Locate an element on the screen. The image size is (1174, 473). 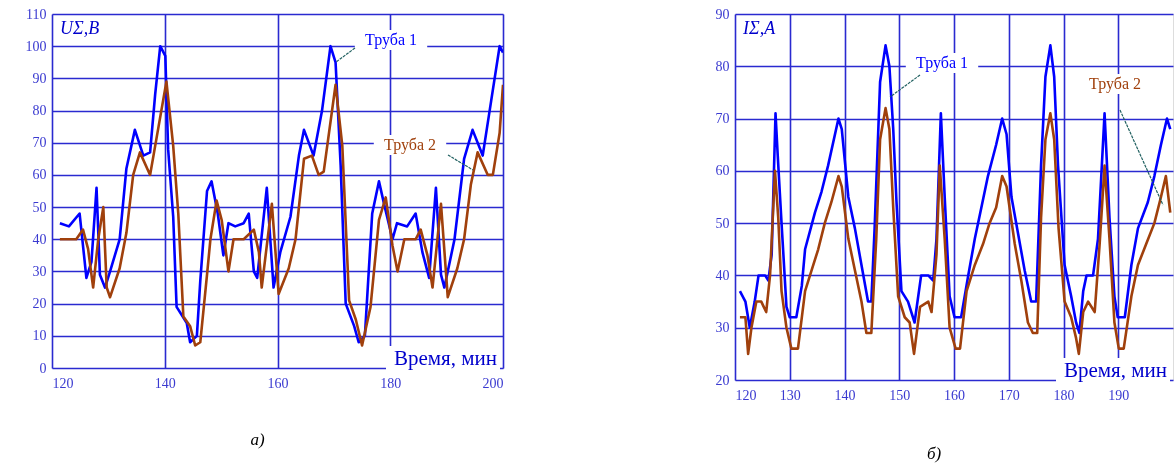
y-axis-title: IΣ,А is located at coordinates (759, 28).